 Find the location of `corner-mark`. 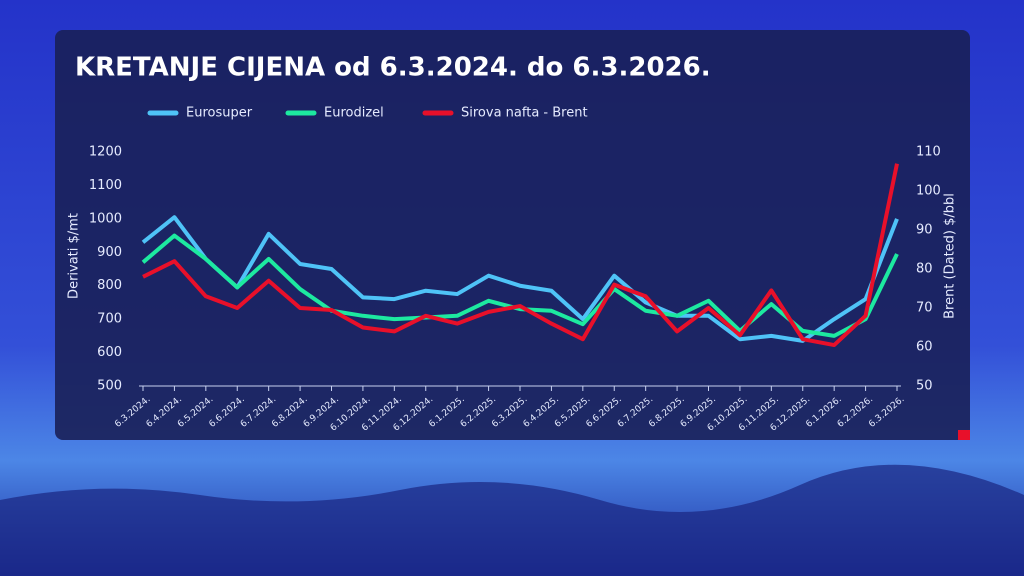

corner-mark is located at coordinates (964, 435).